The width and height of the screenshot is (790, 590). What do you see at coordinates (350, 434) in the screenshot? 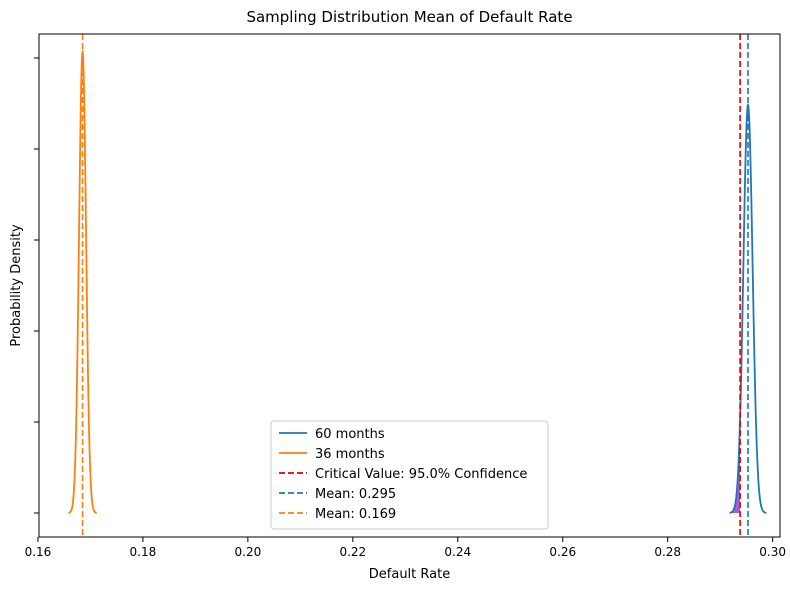
I see `legend-label: 60 months` at bounding box center [350, 434].